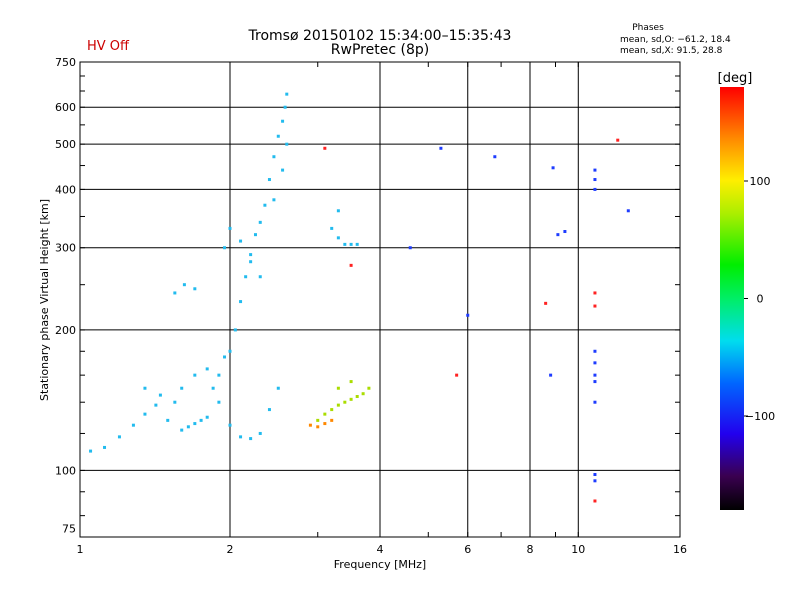 The image size is (800, 600). What do you see at coordinates (467, 549) in the screenshot?
I see `x-tick-label: 6` at bounding box center [467, 549].